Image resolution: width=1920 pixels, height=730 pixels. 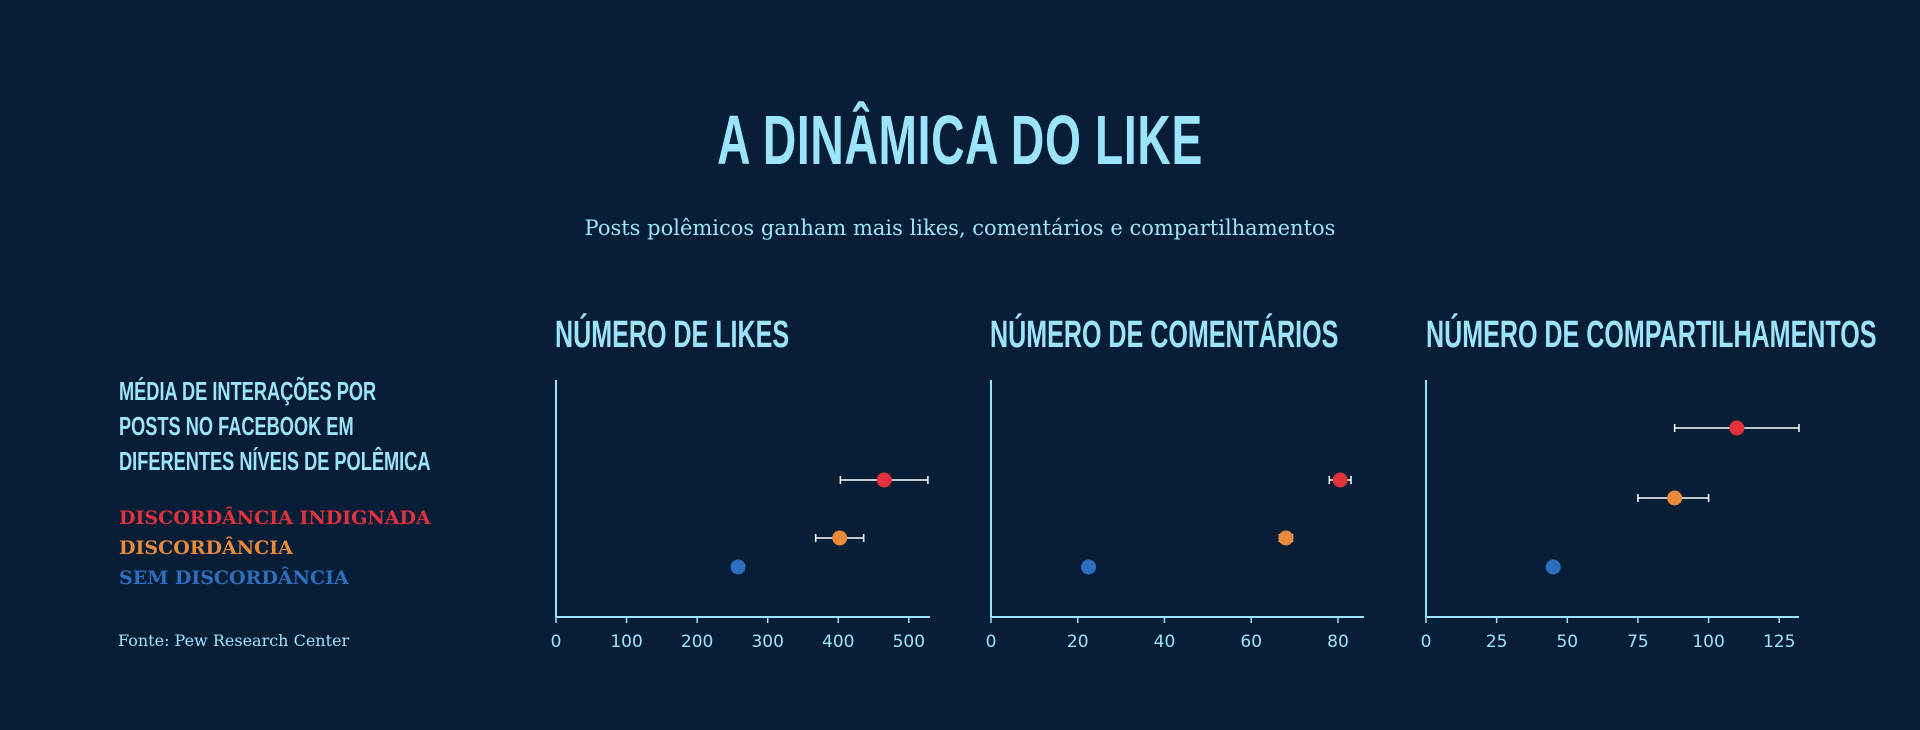 I want to click on legend-item-discordancia-indignada: DISCORDÂNCIA INDIGNADA, so click(x=275, y=518).